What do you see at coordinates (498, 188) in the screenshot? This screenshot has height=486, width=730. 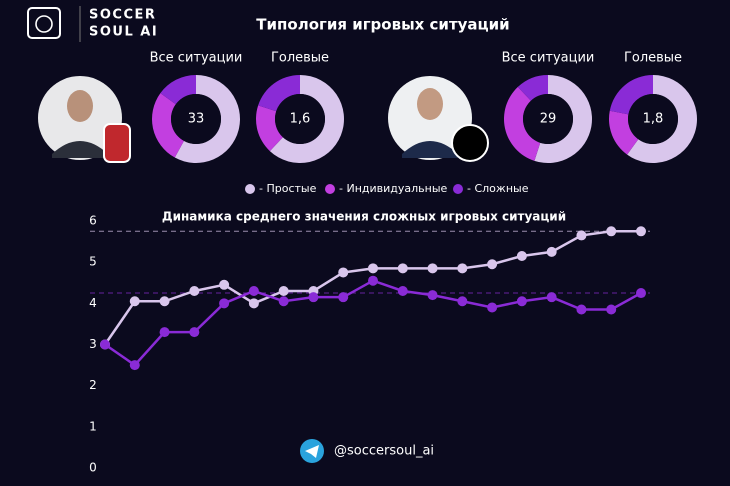 I see `legend-label: - Сложные` at bounding box center [498, 188].